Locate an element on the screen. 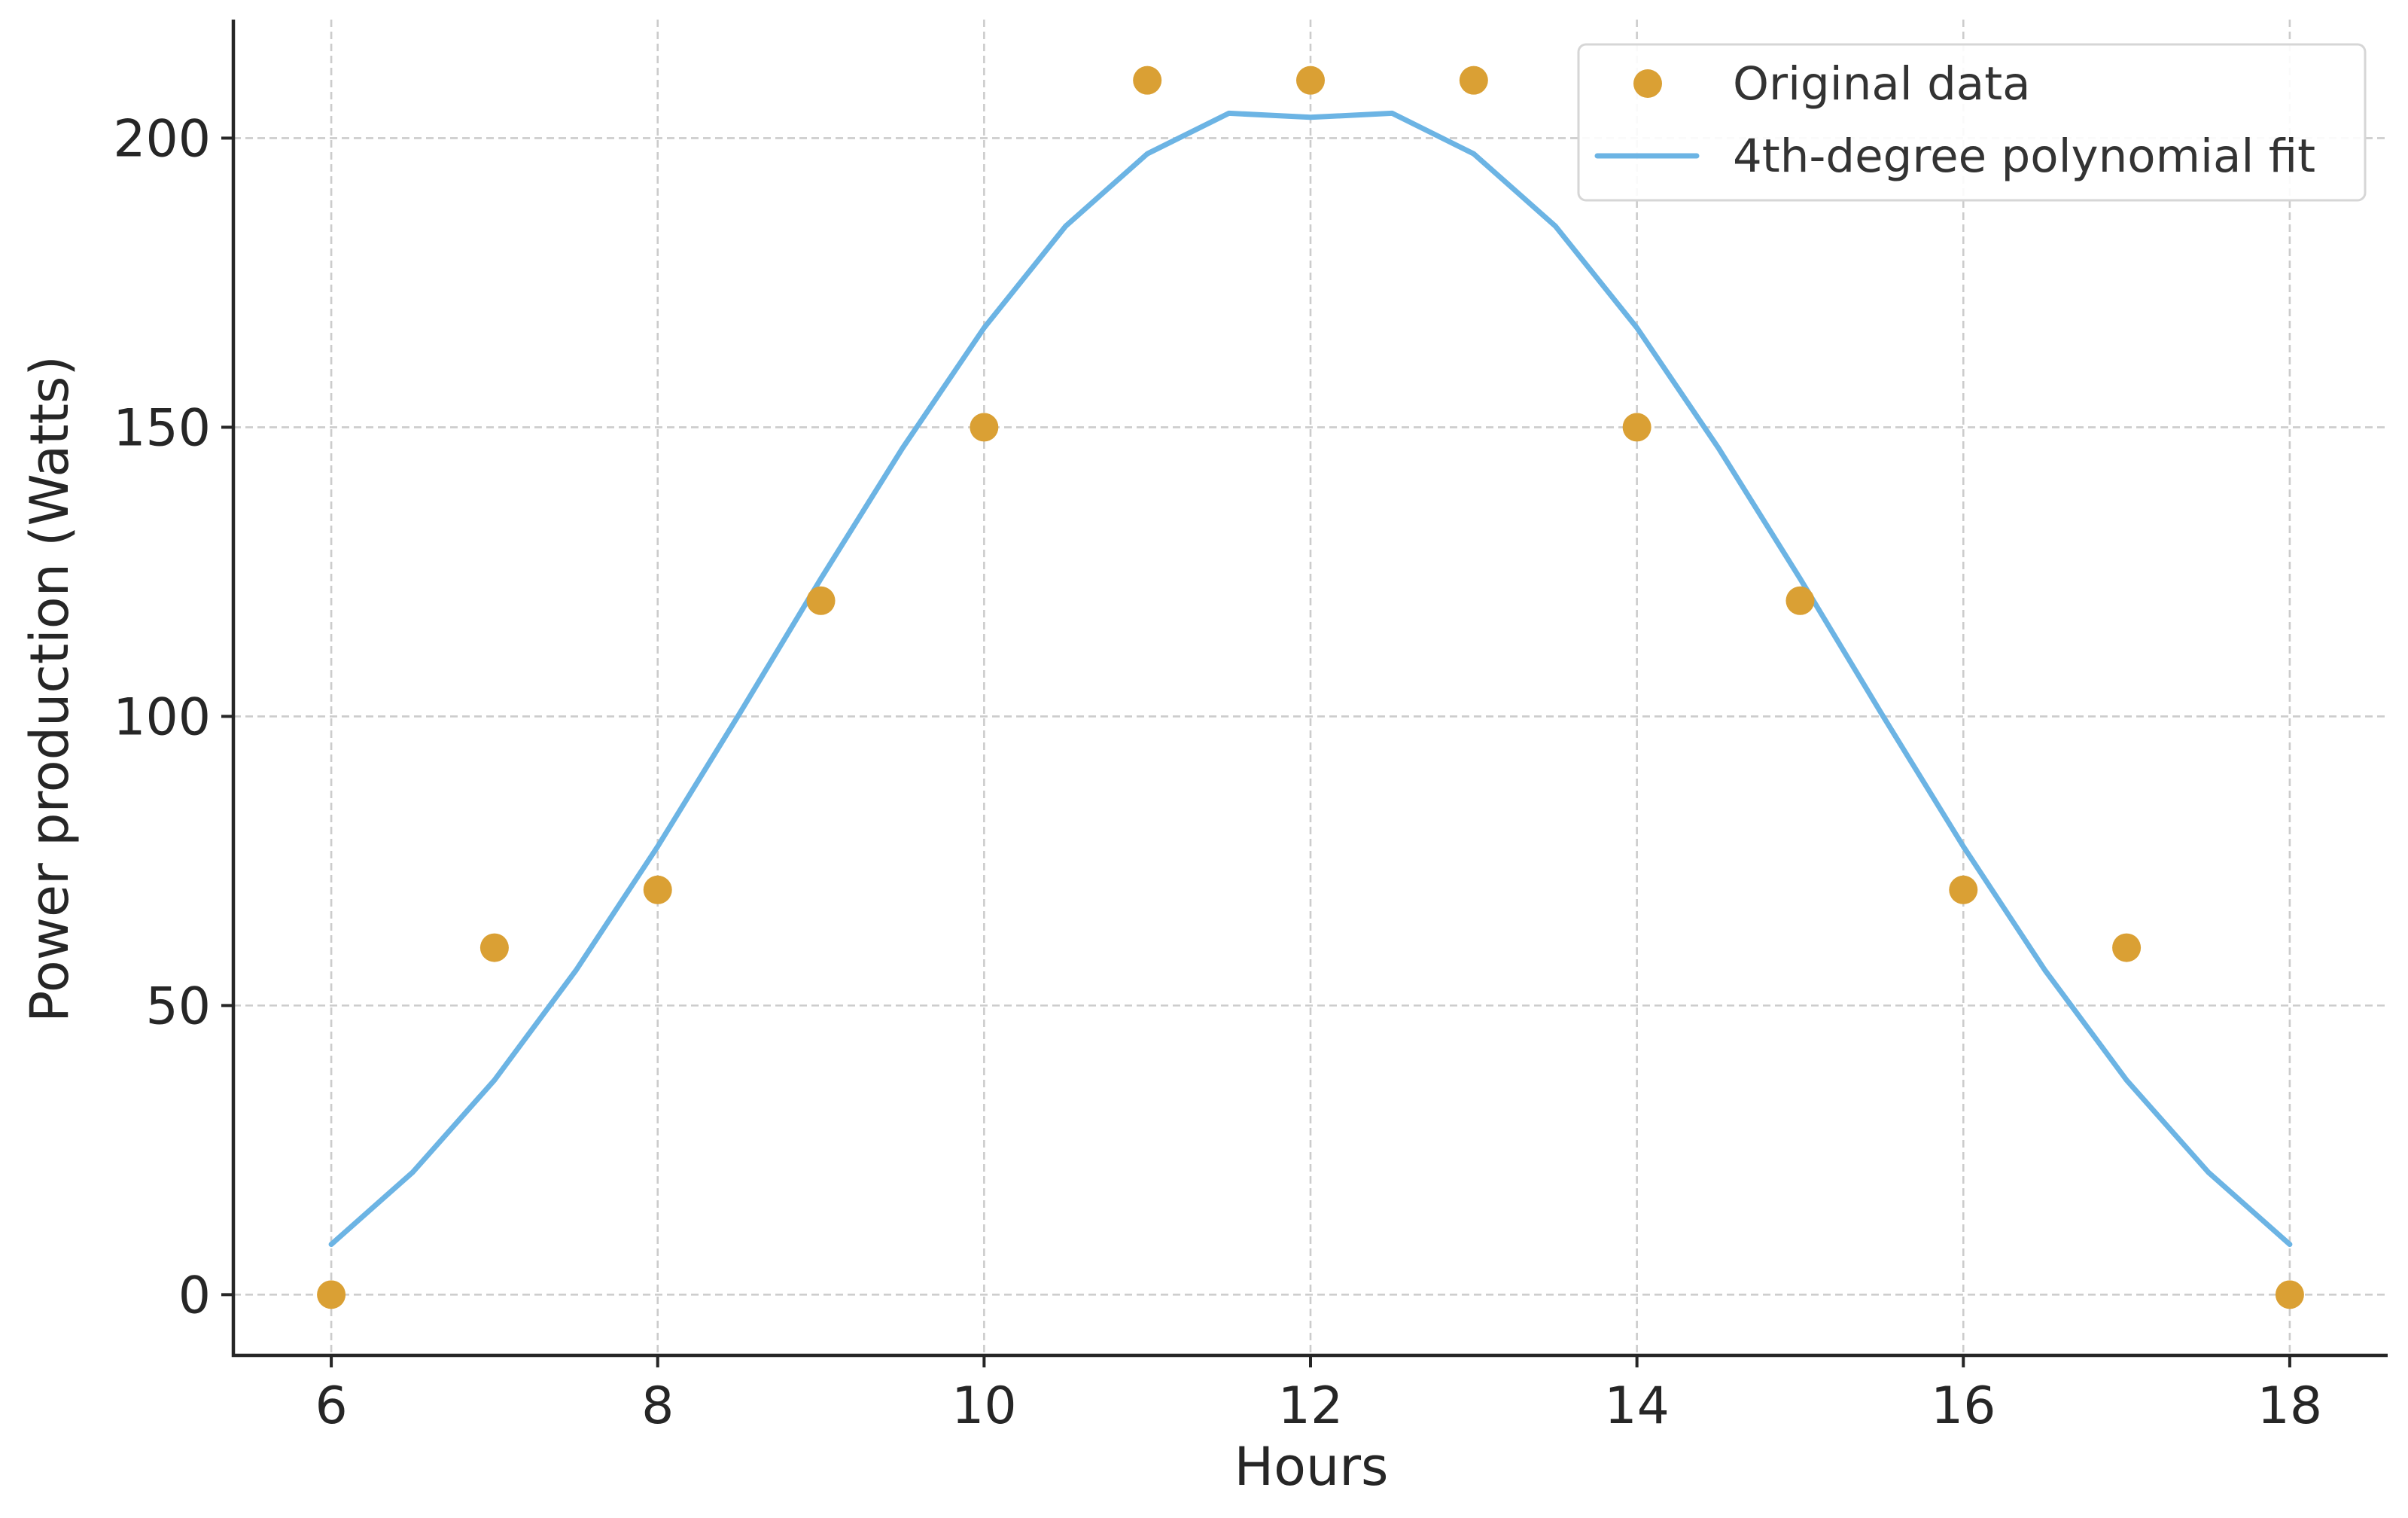 The width and height of the screenshot is (2408, 1518). x-tick-label-18: 18 is located at coordinates (2290, 1406).